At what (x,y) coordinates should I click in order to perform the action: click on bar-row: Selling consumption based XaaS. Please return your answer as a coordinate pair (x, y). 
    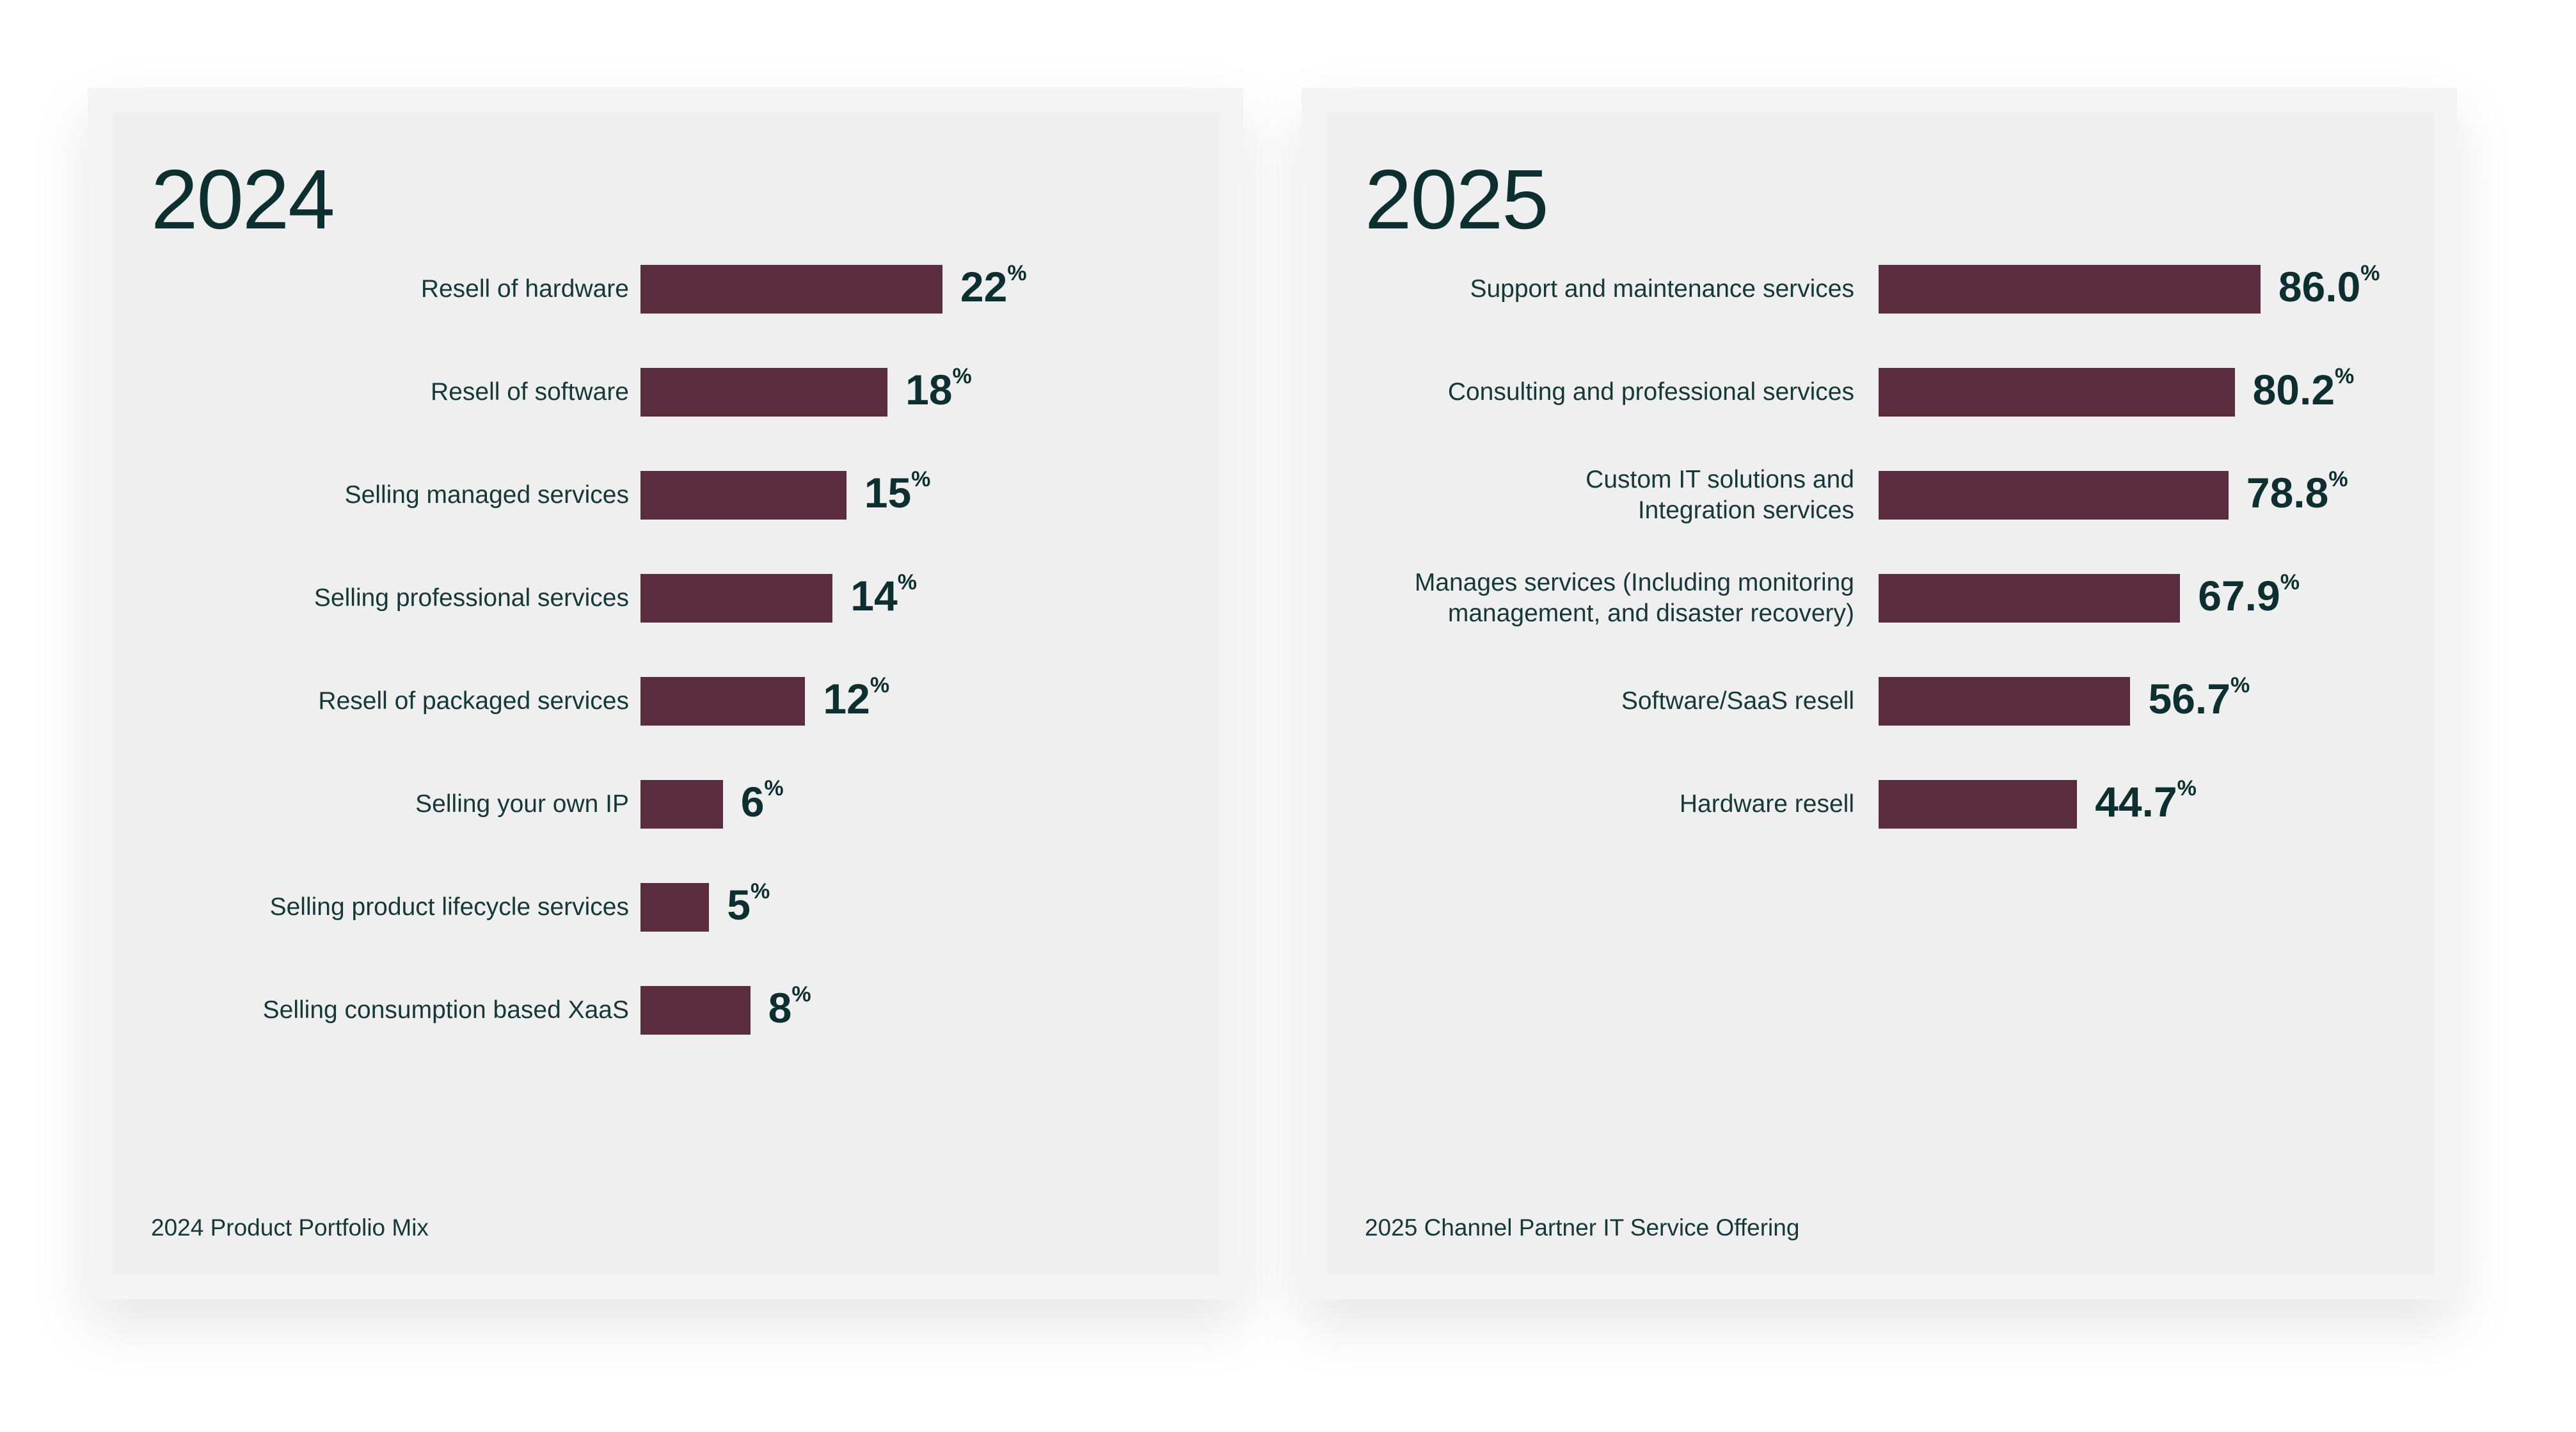
    Looking at the image, I should click on (371, 1010).